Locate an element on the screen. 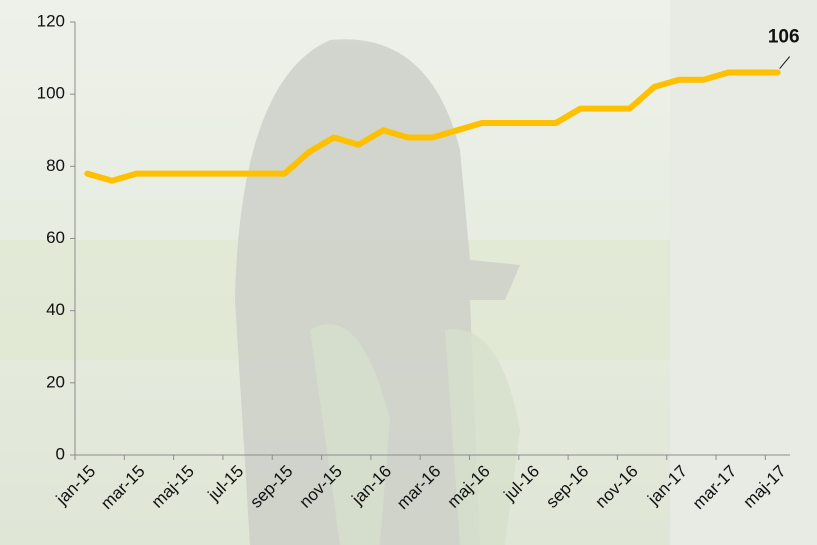  y-tick-label: 0 is located at coordinates (60, 453).